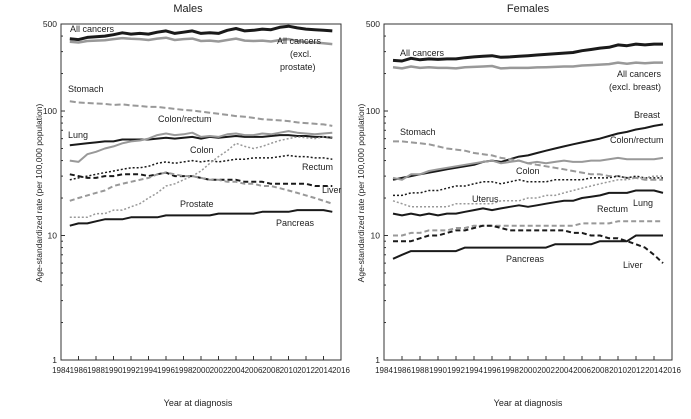  What do you see at coordinates (528, 403) in the screenshot?
I see `x-axis-label-females: Year at diagnosis` at bounding box center [528, 403].